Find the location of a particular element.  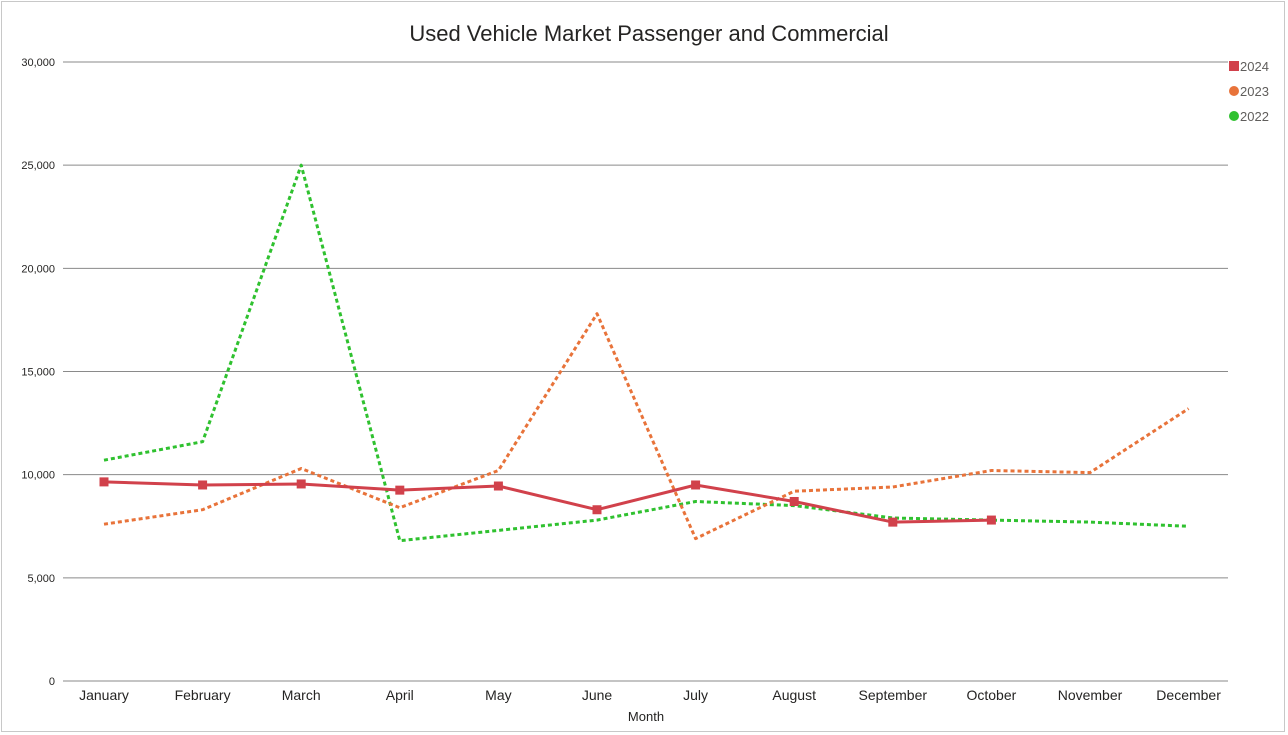

x-tick-label: November is located at coordinates (1090, 695).